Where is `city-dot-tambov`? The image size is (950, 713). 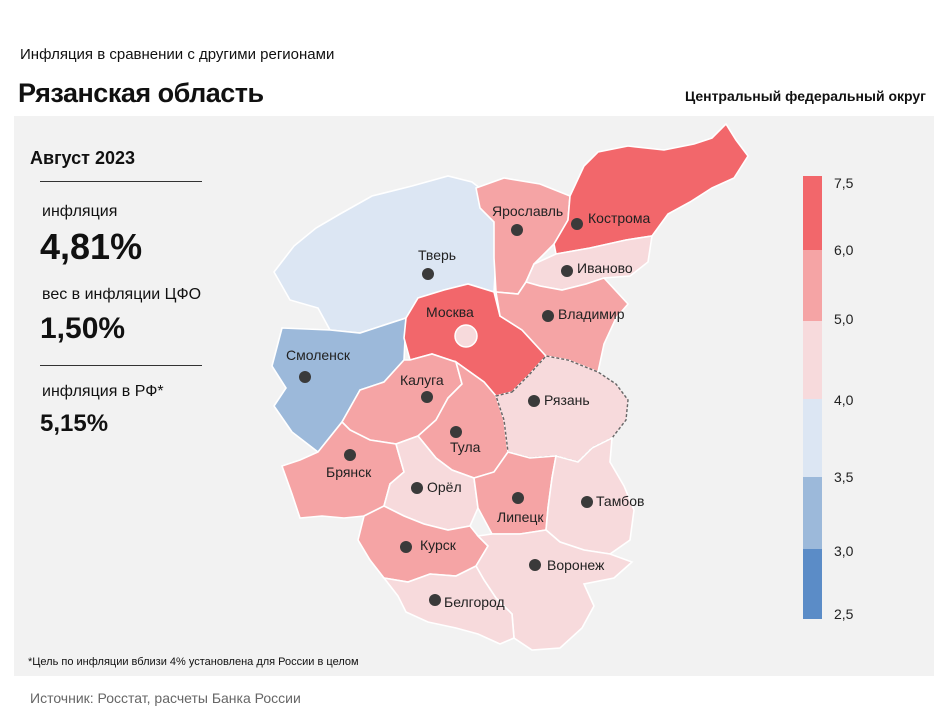
city-dot-tambov is located at coordinates (587, 502).